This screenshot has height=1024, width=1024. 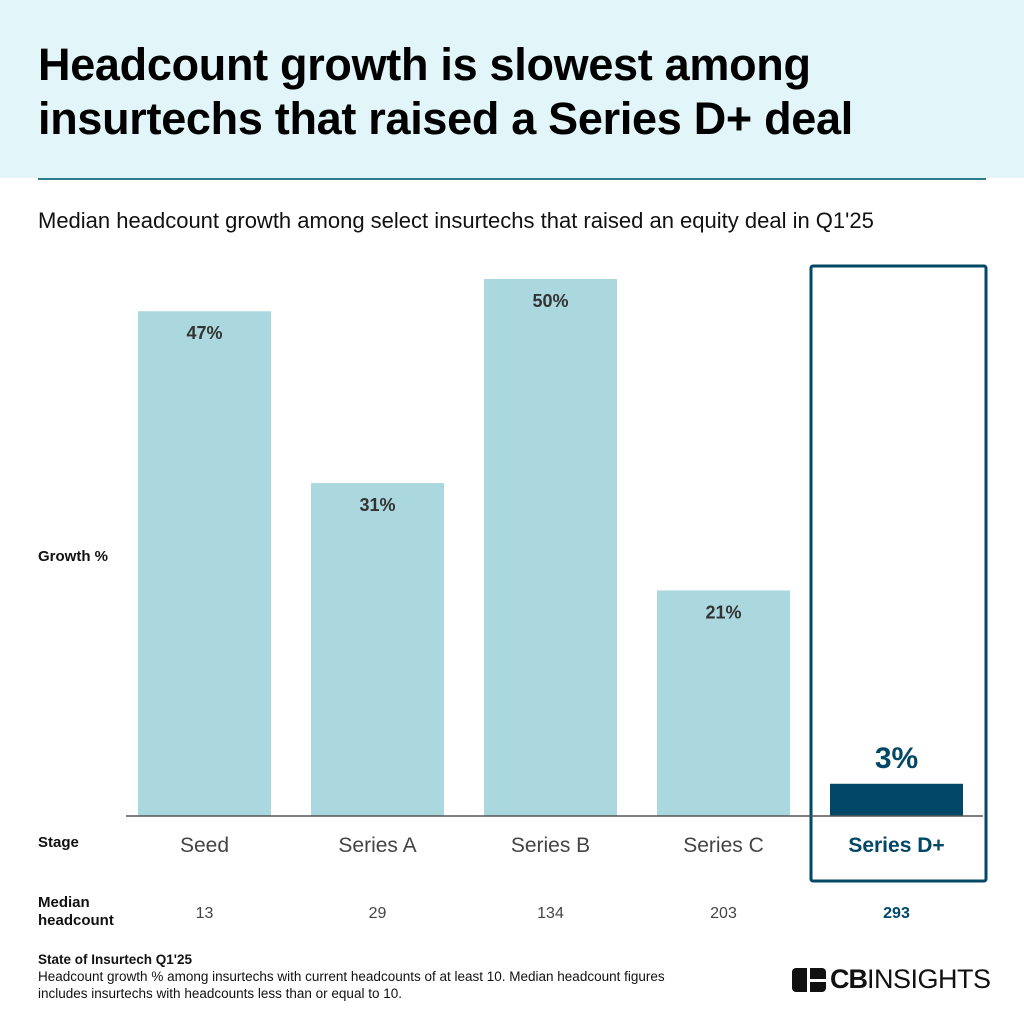 What do you see at coordinates (550, 547) in the screenshot?
I see `bar-series-b` at bounding box center [550, 547].